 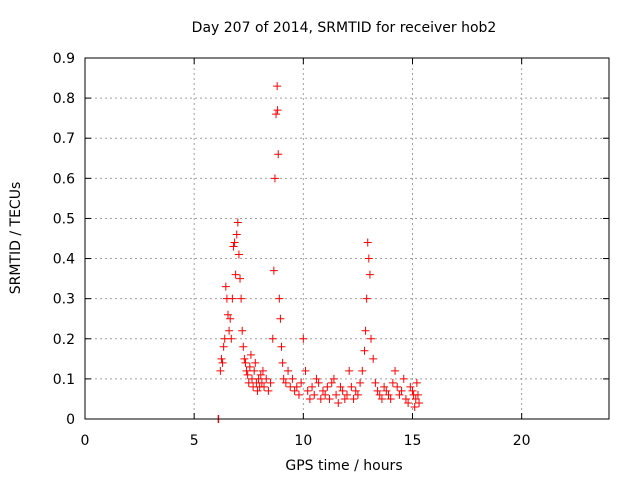 I want to click on y-tick-label: 0.1, so click(x=64, y=380).